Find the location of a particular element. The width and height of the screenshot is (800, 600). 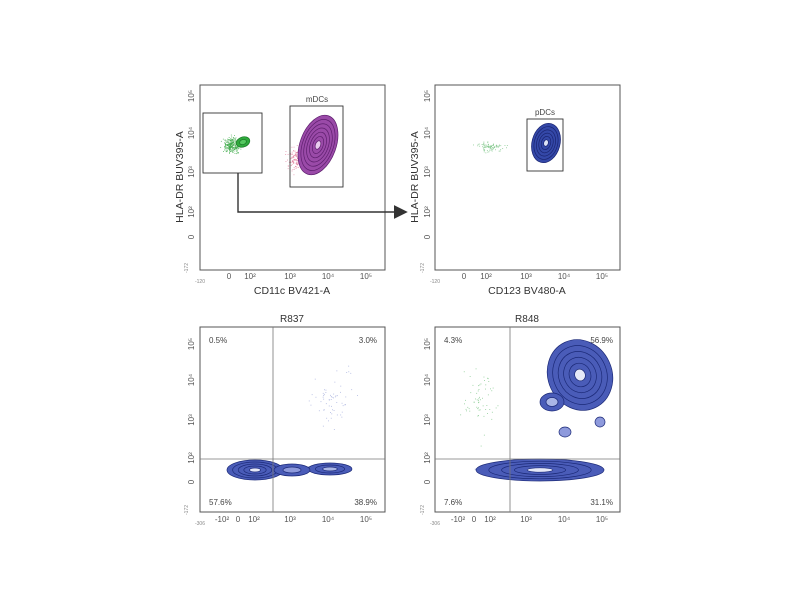

x-tick-label: 10⁴ is located at coordinates (328, 519).